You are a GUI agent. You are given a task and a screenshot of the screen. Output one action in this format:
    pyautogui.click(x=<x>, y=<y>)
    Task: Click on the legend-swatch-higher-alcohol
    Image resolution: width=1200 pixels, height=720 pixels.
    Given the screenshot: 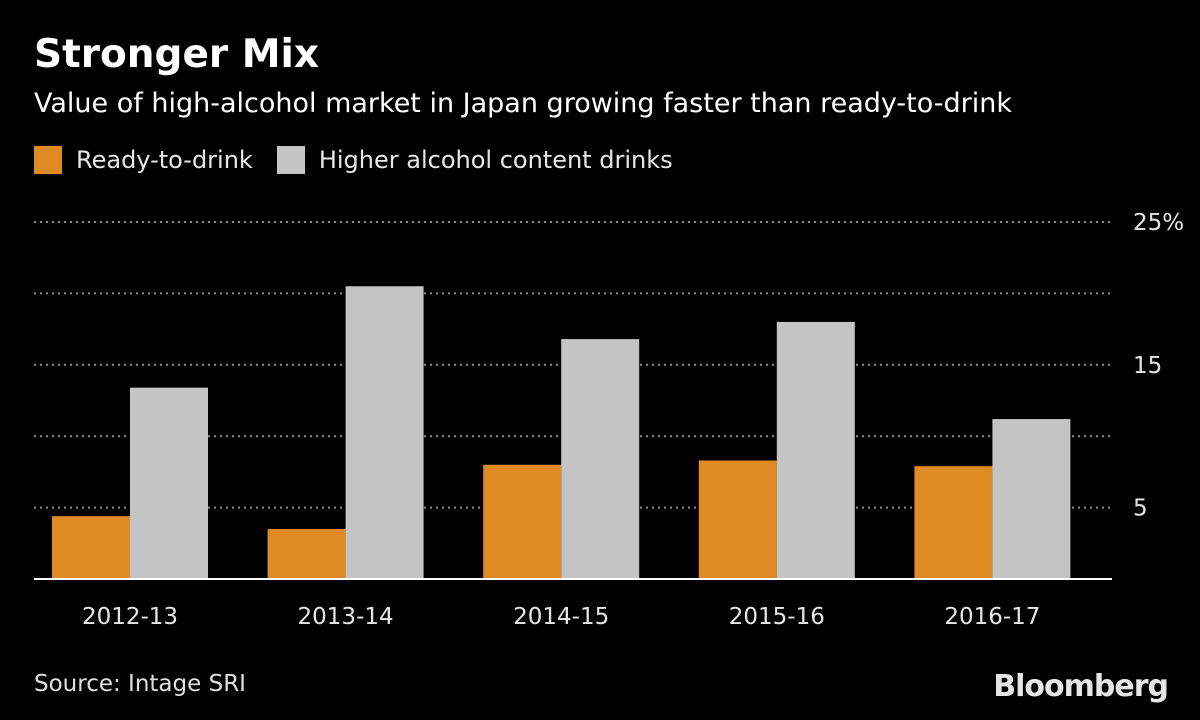 What is the action you would take?
    pyautogui.click(x=290, y=160)
    